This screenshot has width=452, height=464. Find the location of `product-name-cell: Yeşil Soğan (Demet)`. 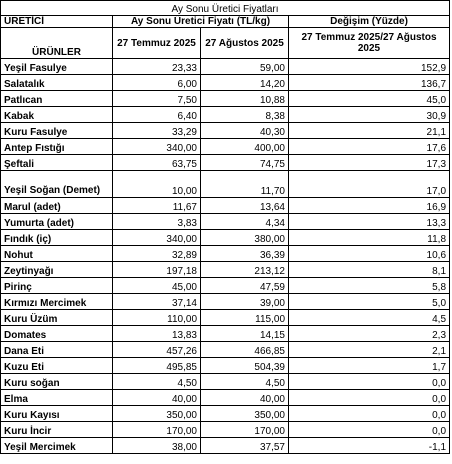

product-name-cell: Yeşil Soğan (Demet) is located at coordinates (56, 184).